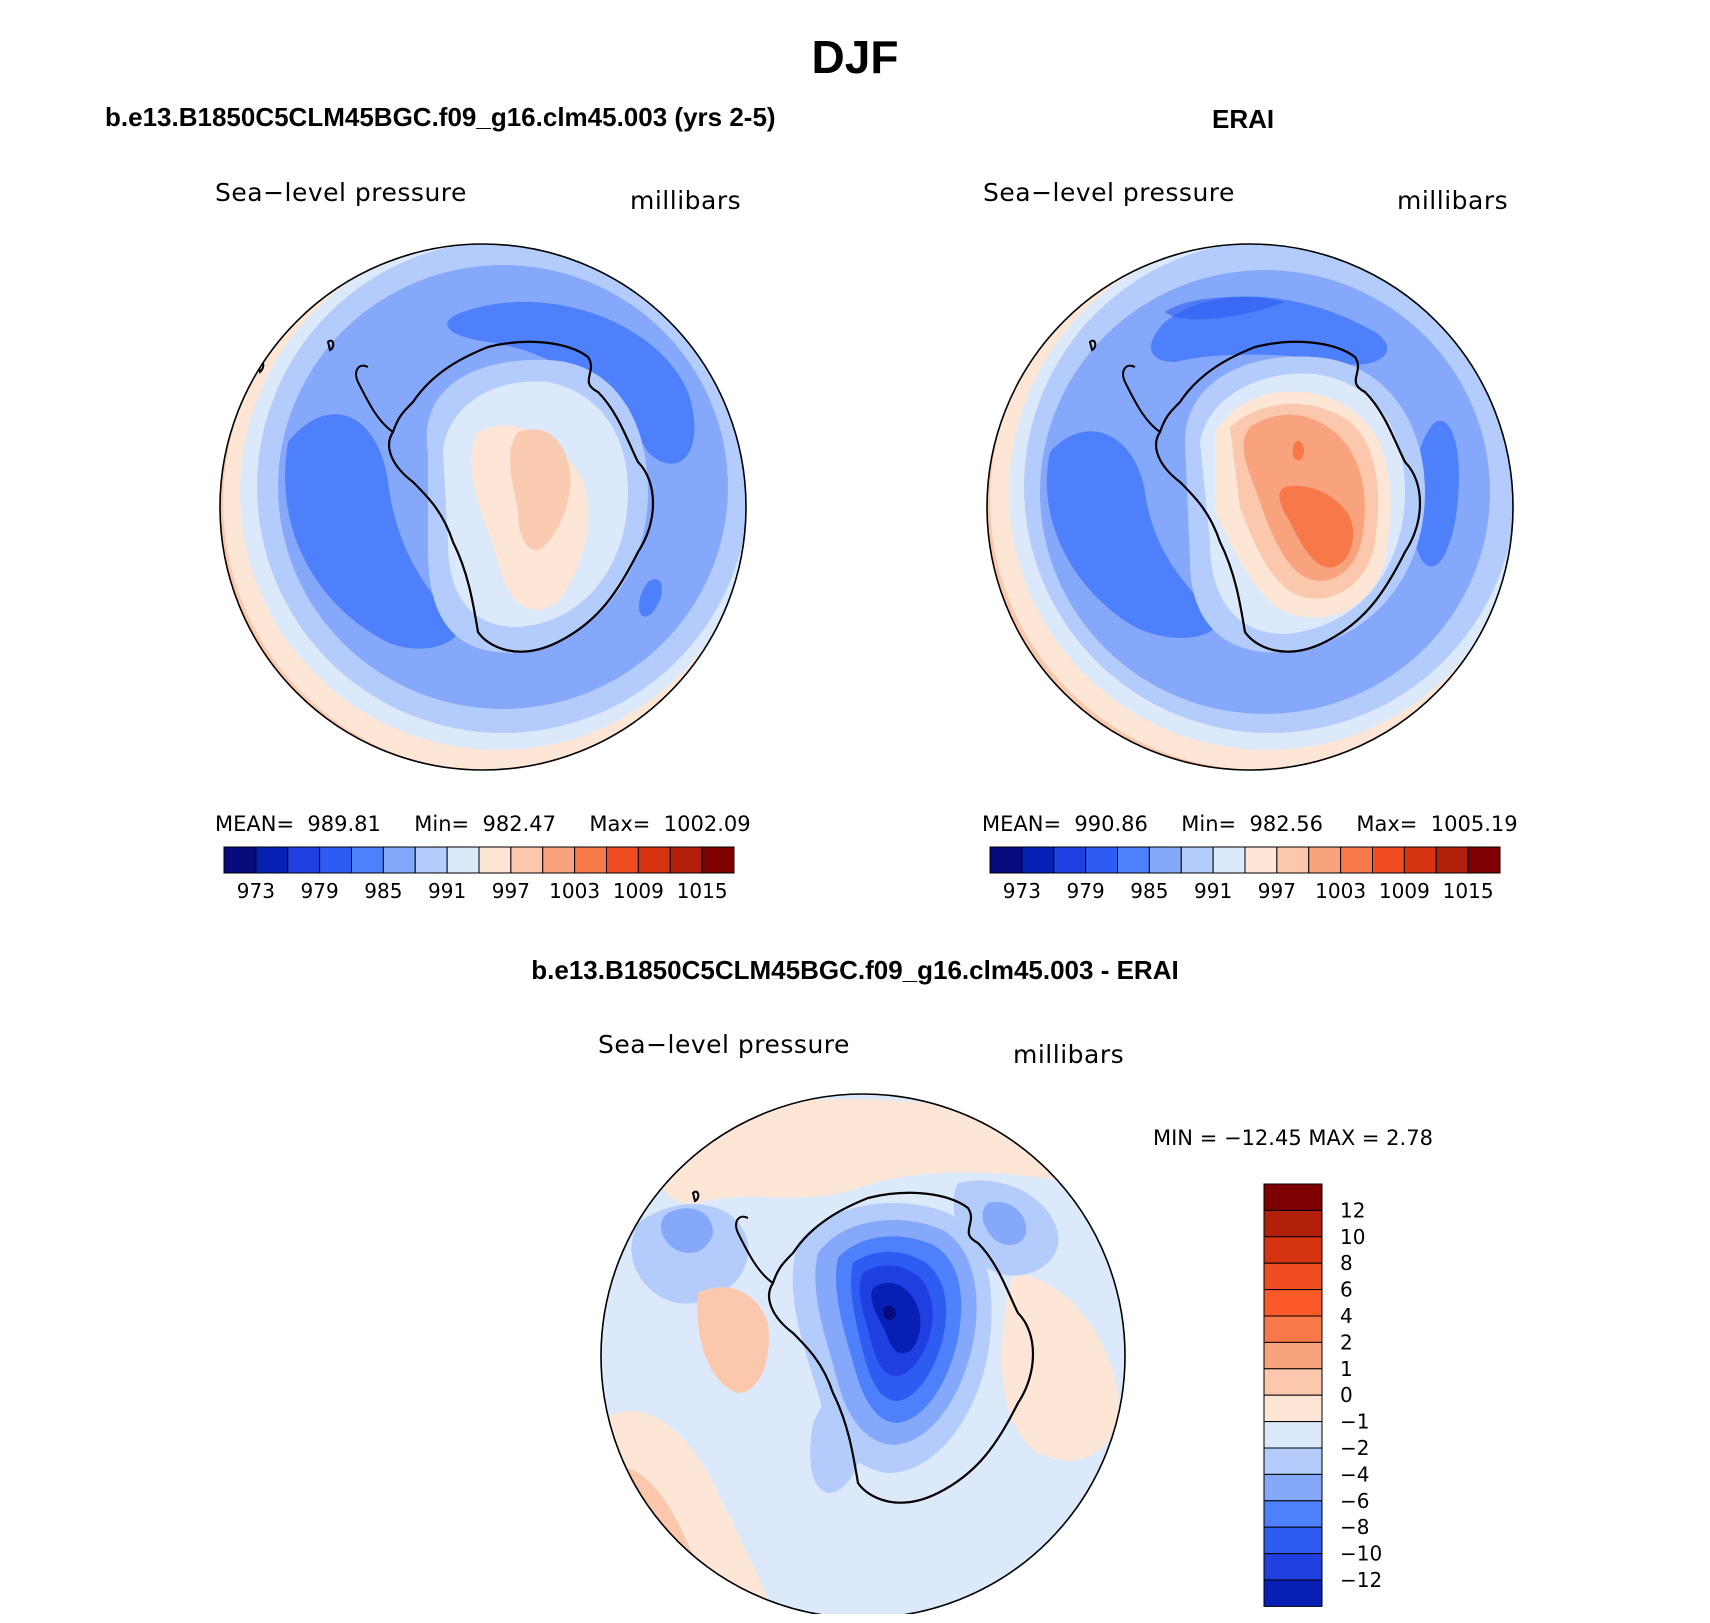 The height and width of the screenshot is (1623, 1710). What do you see at coordinates (1346, 1395) in the screenshot?
I see `colorbar-tick-label: 0` at bounding box center [1346, 1395].